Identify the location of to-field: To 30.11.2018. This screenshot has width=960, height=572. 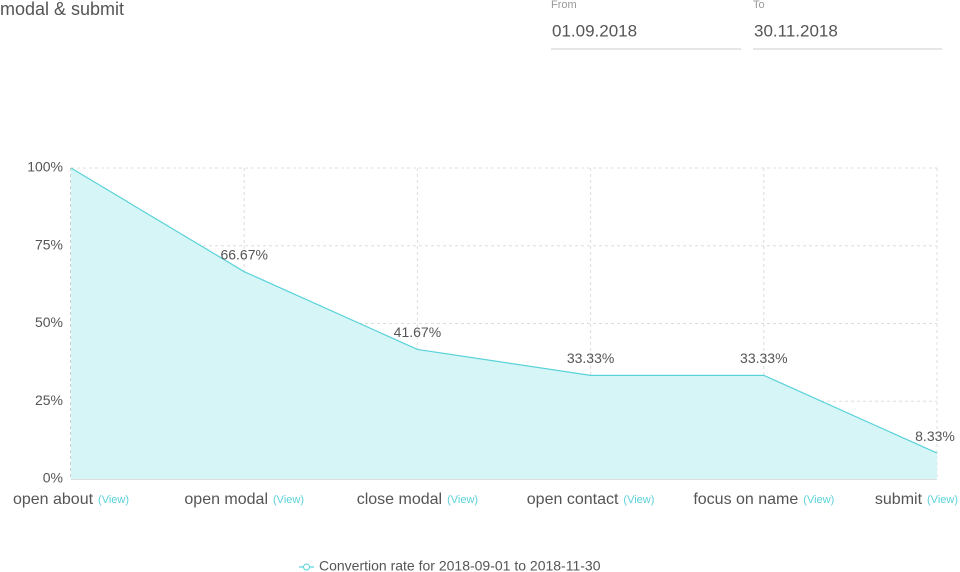
(847, 25).